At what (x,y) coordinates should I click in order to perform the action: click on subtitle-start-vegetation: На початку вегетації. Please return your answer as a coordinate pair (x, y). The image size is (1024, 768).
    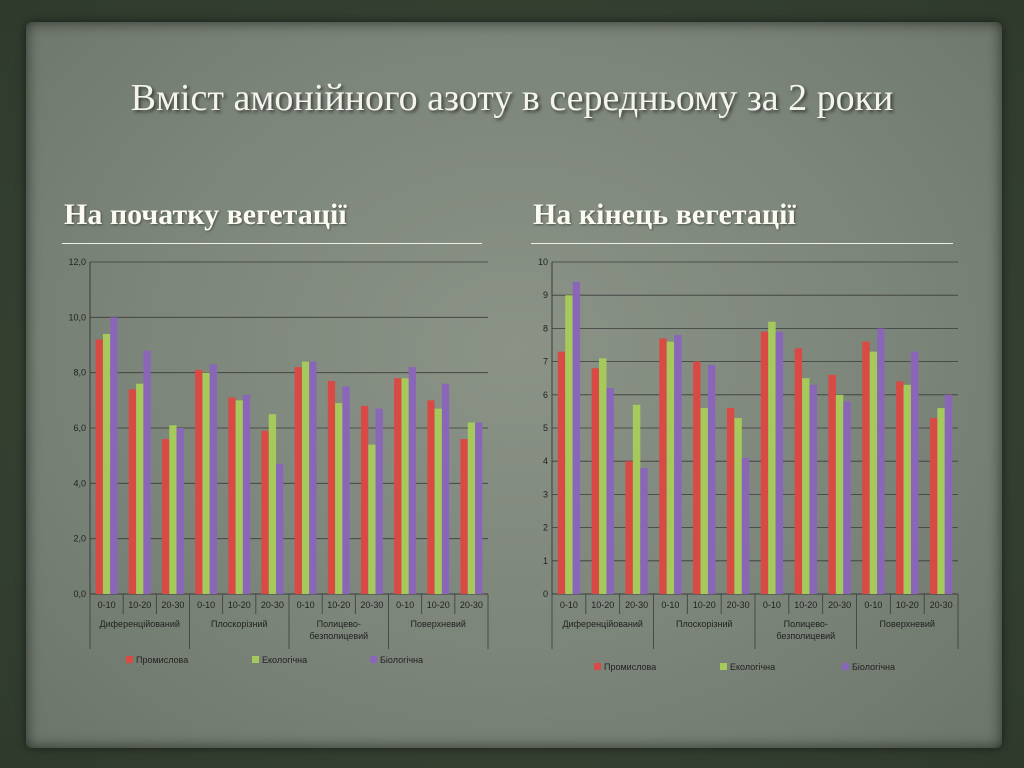
    Looking at the image, I should click on (205, 214).